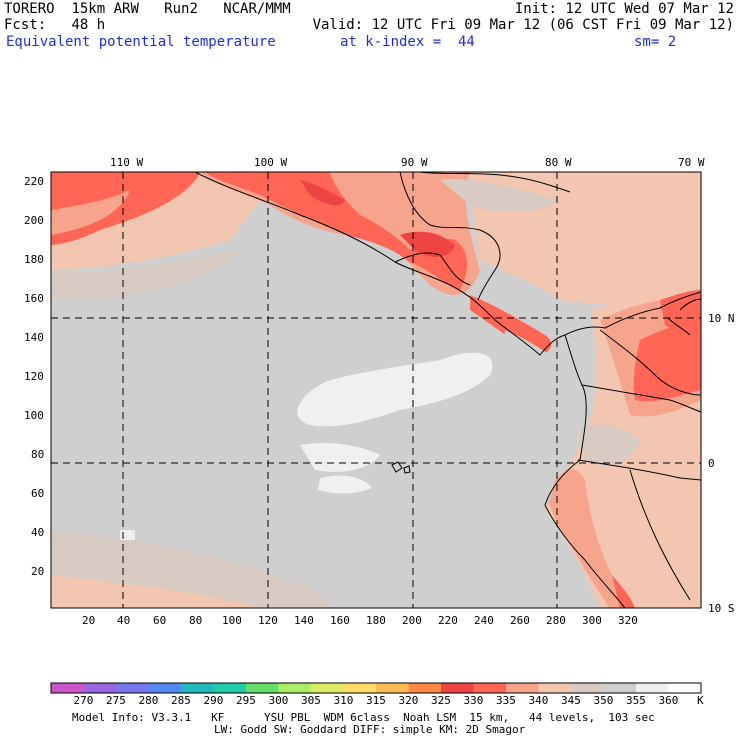 The height and width of the screenshot is (740, 740). Describe the element at coordinates (571, 700) in the screenshot. I see `colorbar-label: 345` at that location.